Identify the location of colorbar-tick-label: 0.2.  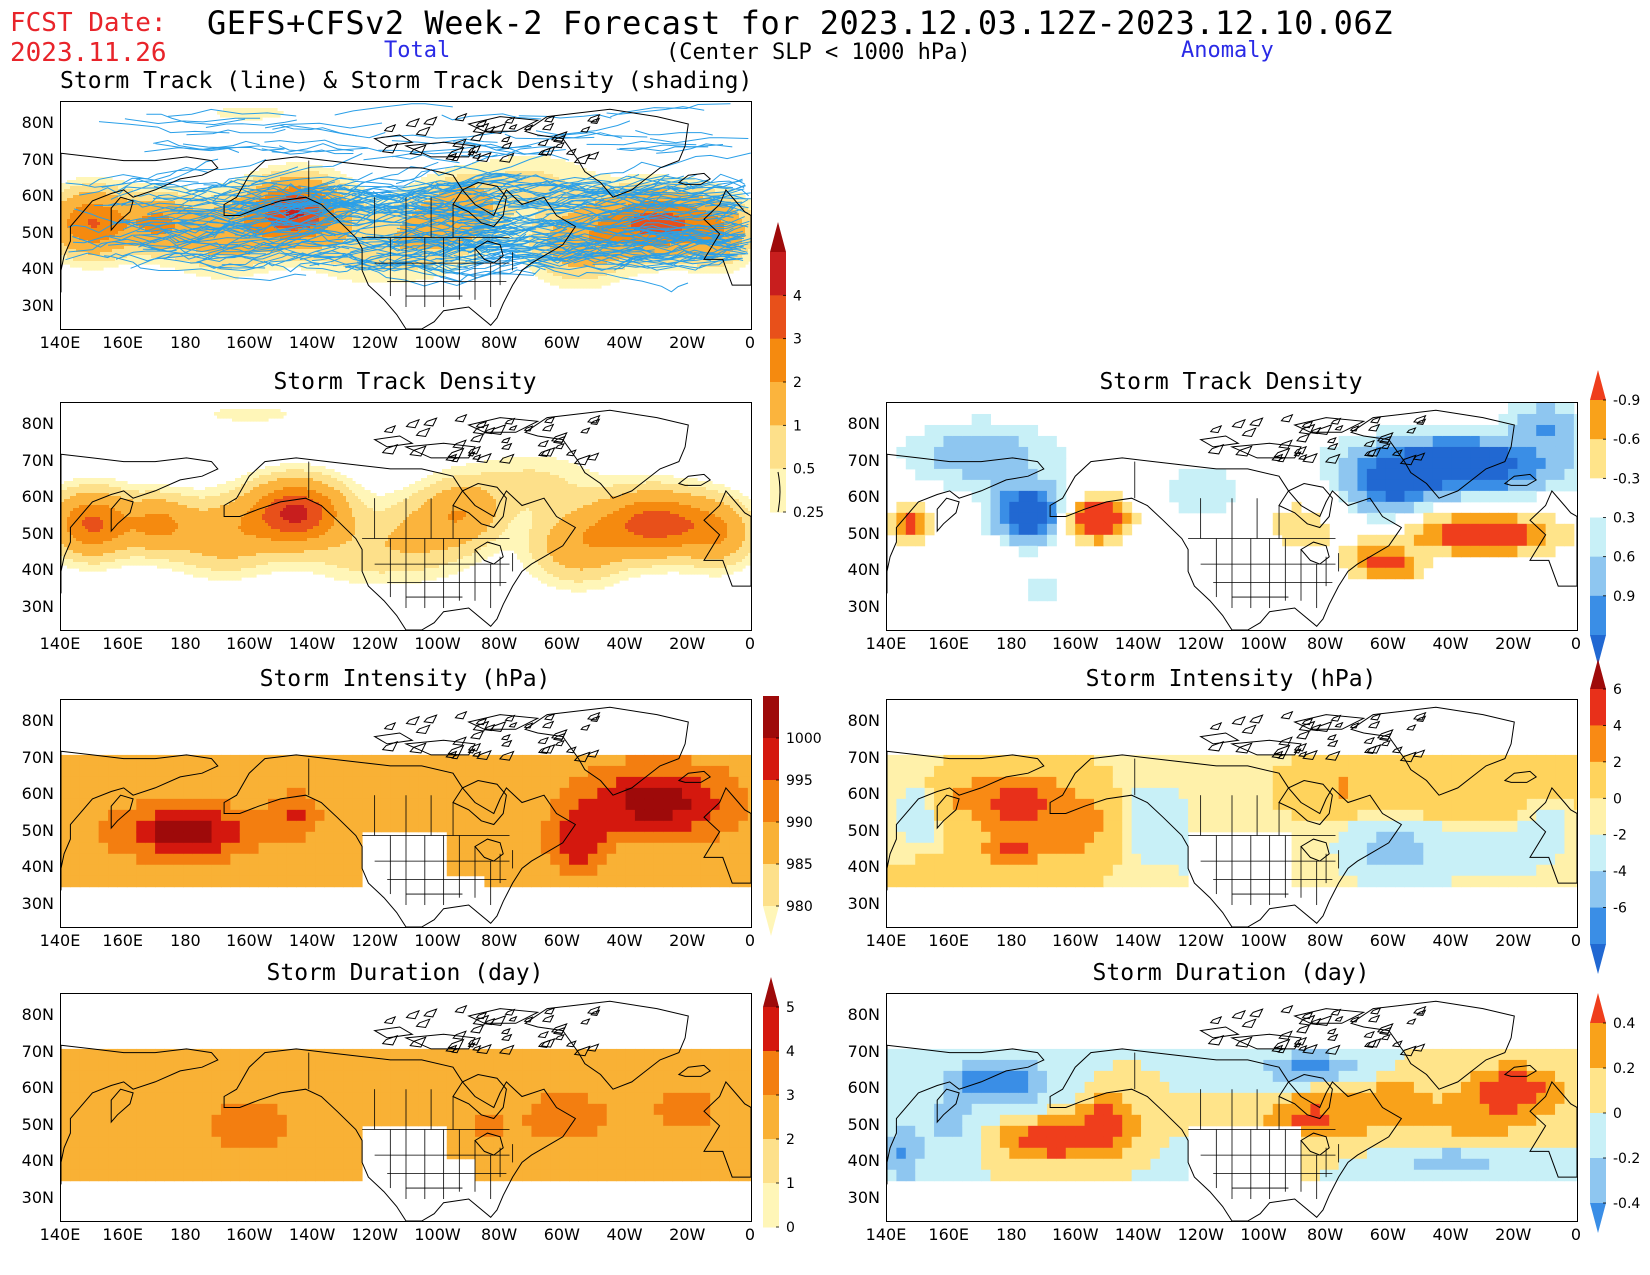
(1624, 1069).